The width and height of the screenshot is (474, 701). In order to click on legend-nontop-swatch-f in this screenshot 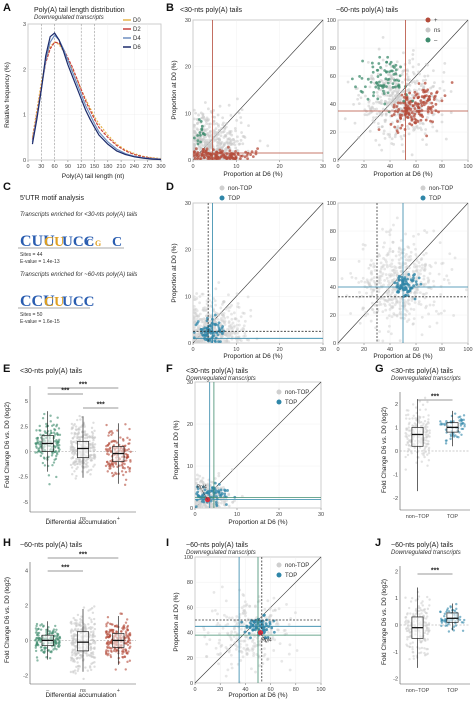, I will do `click(279, 392)`.